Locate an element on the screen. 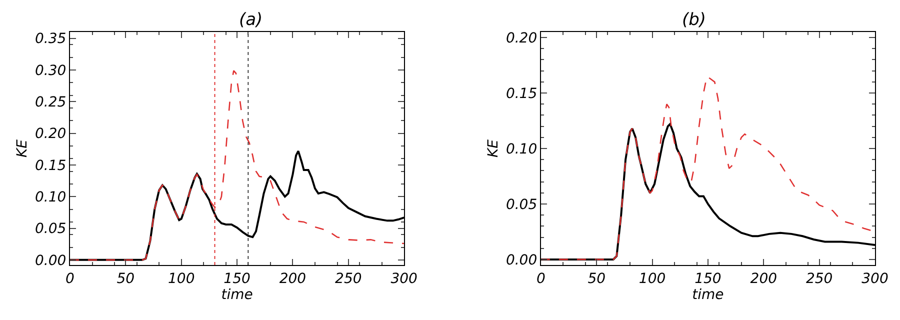  y-tick-label: 0.35 is located at coordinates (50, 39).